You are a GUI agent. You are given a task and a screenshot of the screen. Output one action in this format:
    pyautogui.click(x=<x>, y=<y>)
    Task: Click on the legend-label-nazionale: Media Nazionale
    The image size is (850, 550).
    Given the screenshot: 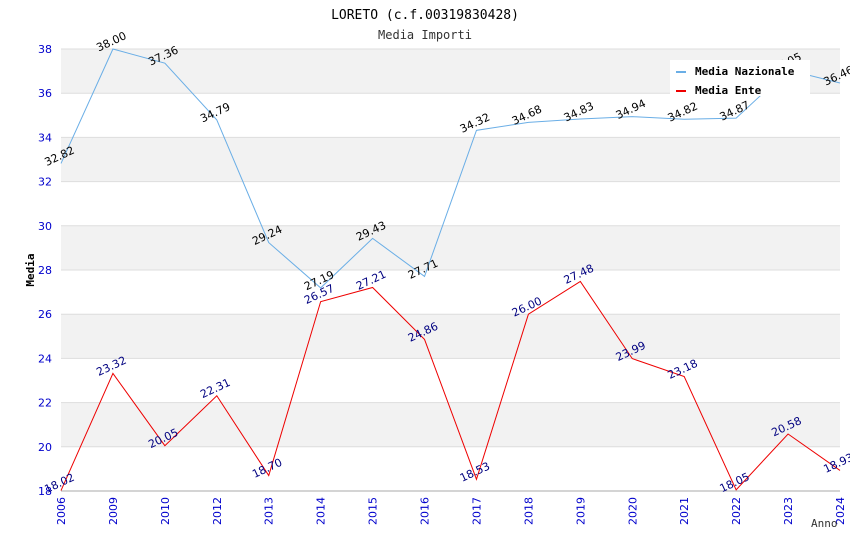 What is the action you would take?
    pyautogui.click(x=745, y=71)
    